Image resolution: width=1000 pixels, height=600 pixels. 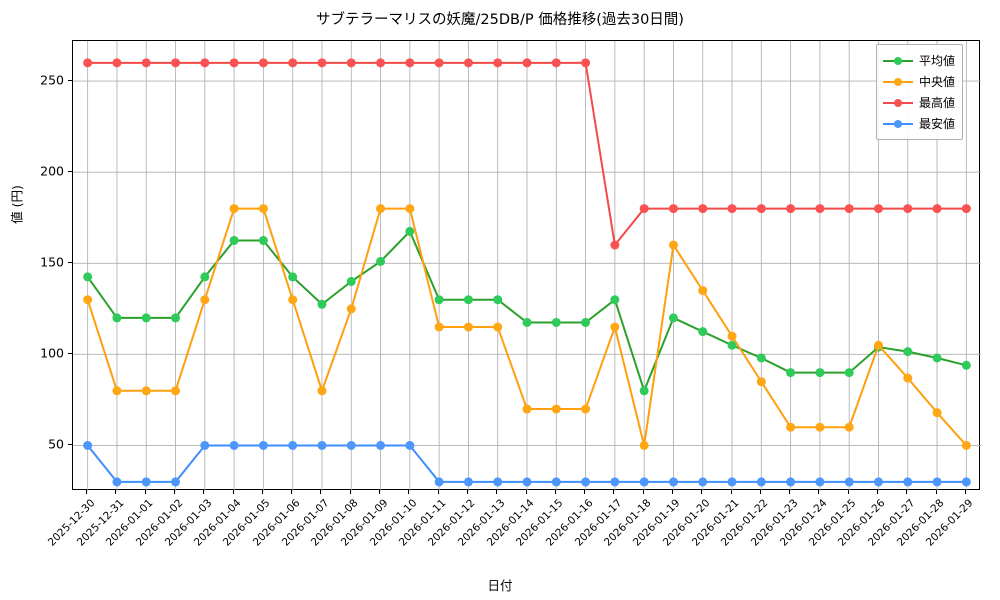 What do you see at coordinates (950, 523) in the screenshot?
I see `x-tick-label: 2026-01-29` at bounding box center [950, 523].